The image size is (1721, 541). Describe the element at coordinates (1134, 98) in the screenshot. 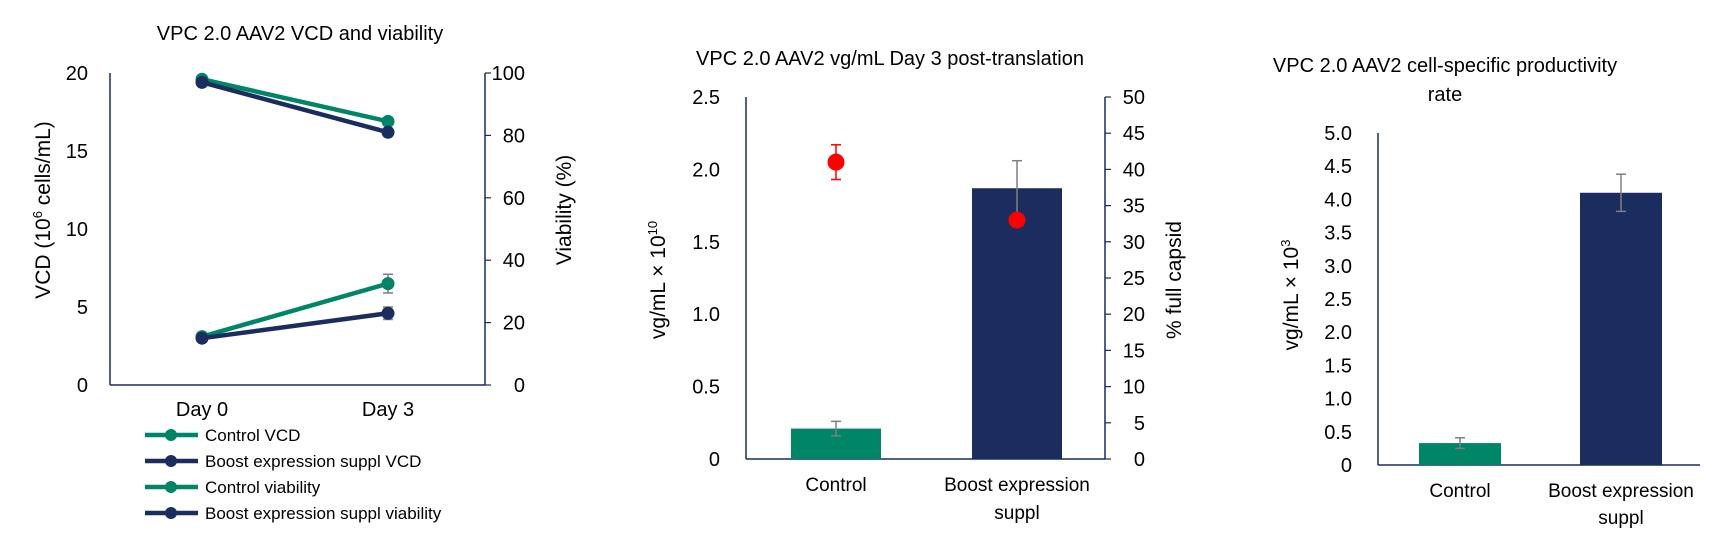

I see `chart2-right-tick-label: 50` at that location.